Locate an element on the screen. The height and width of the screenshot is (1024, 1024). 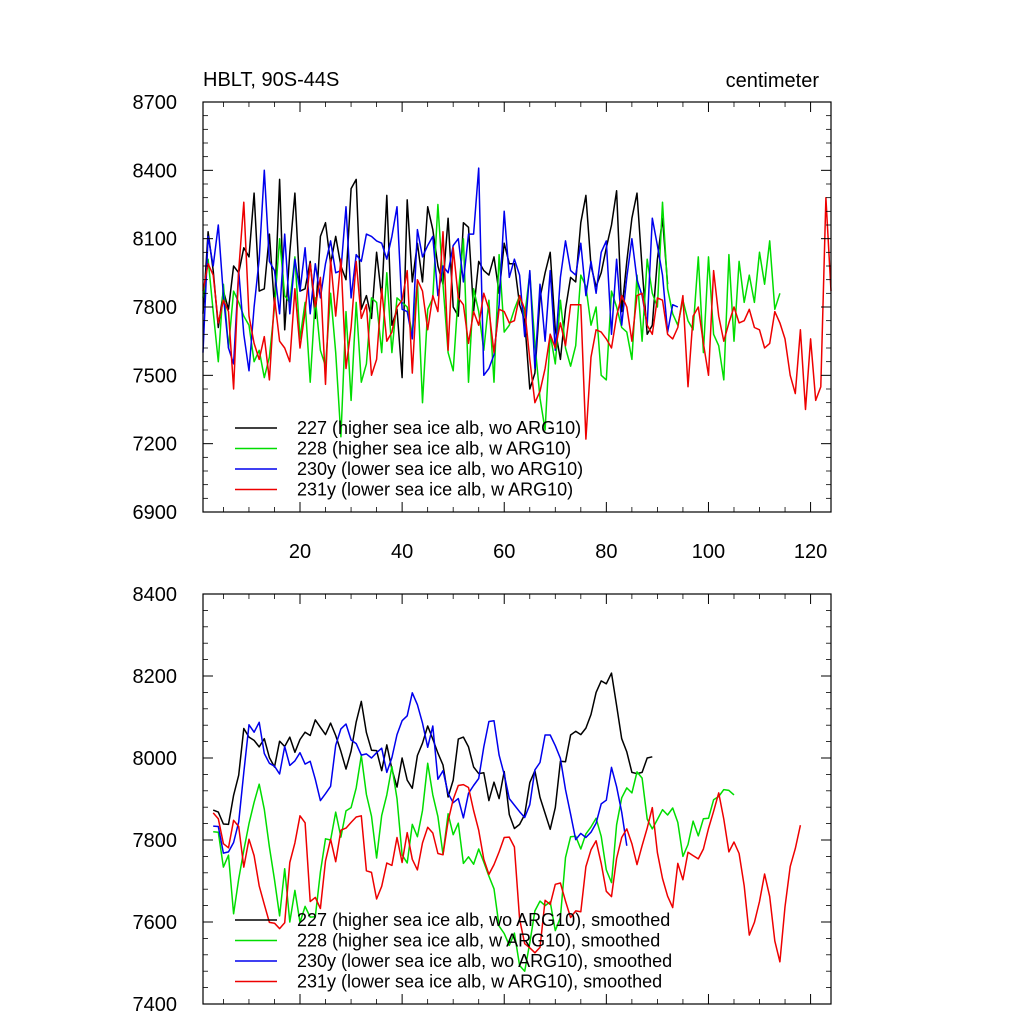
x-tick-label: 100 is located at coordinates (708, 552).